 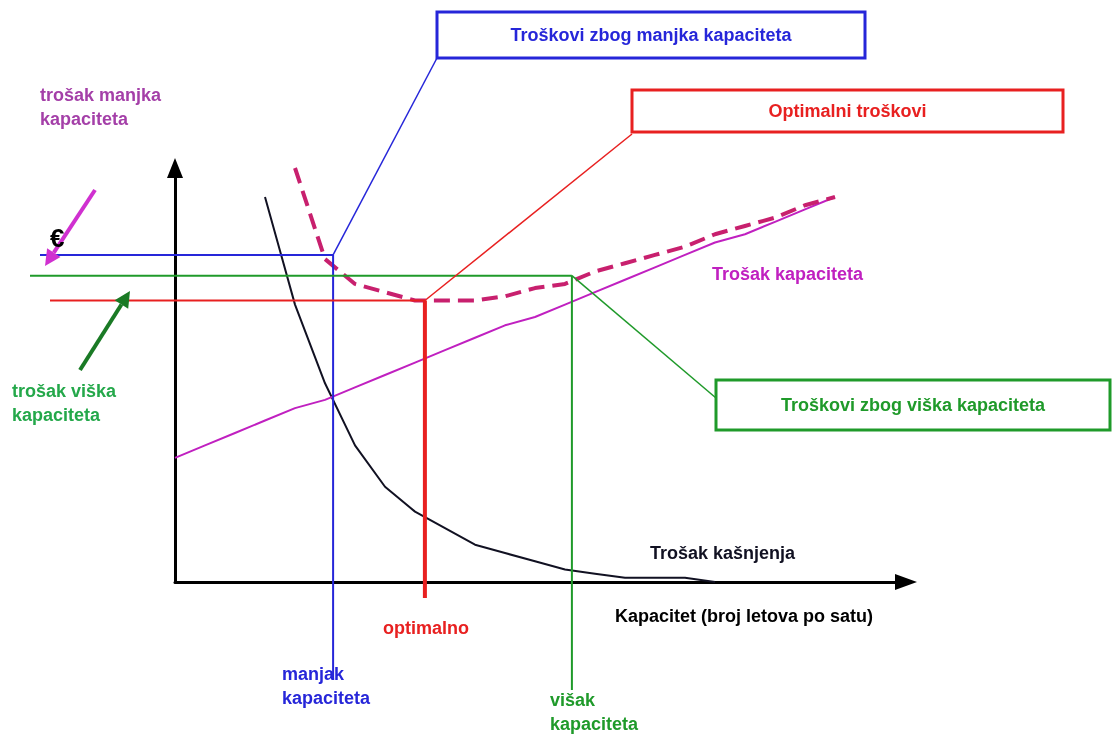 What do you see at coordinates (65, 403) in the screenshot?
I see `text: trošak viška kapaciteta` at bounding box center [65, 403].